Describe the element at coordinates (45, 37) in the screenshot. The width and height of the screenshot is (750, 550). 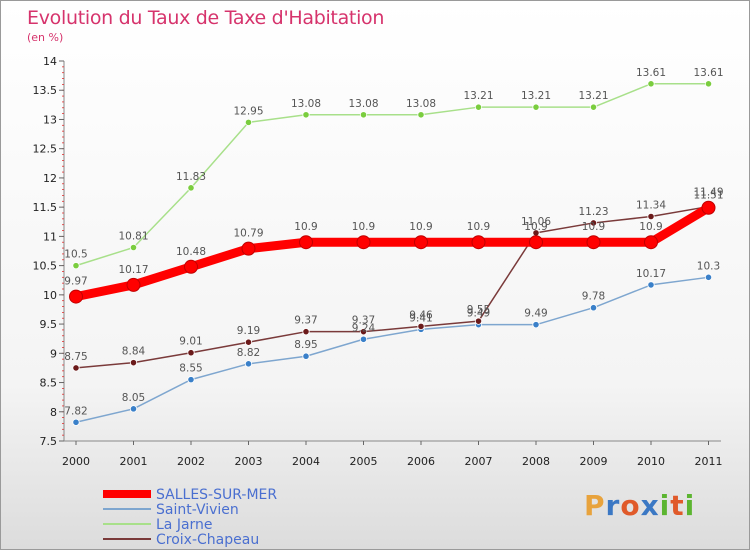
I see `chart-subtitle: (en %)` at that location.